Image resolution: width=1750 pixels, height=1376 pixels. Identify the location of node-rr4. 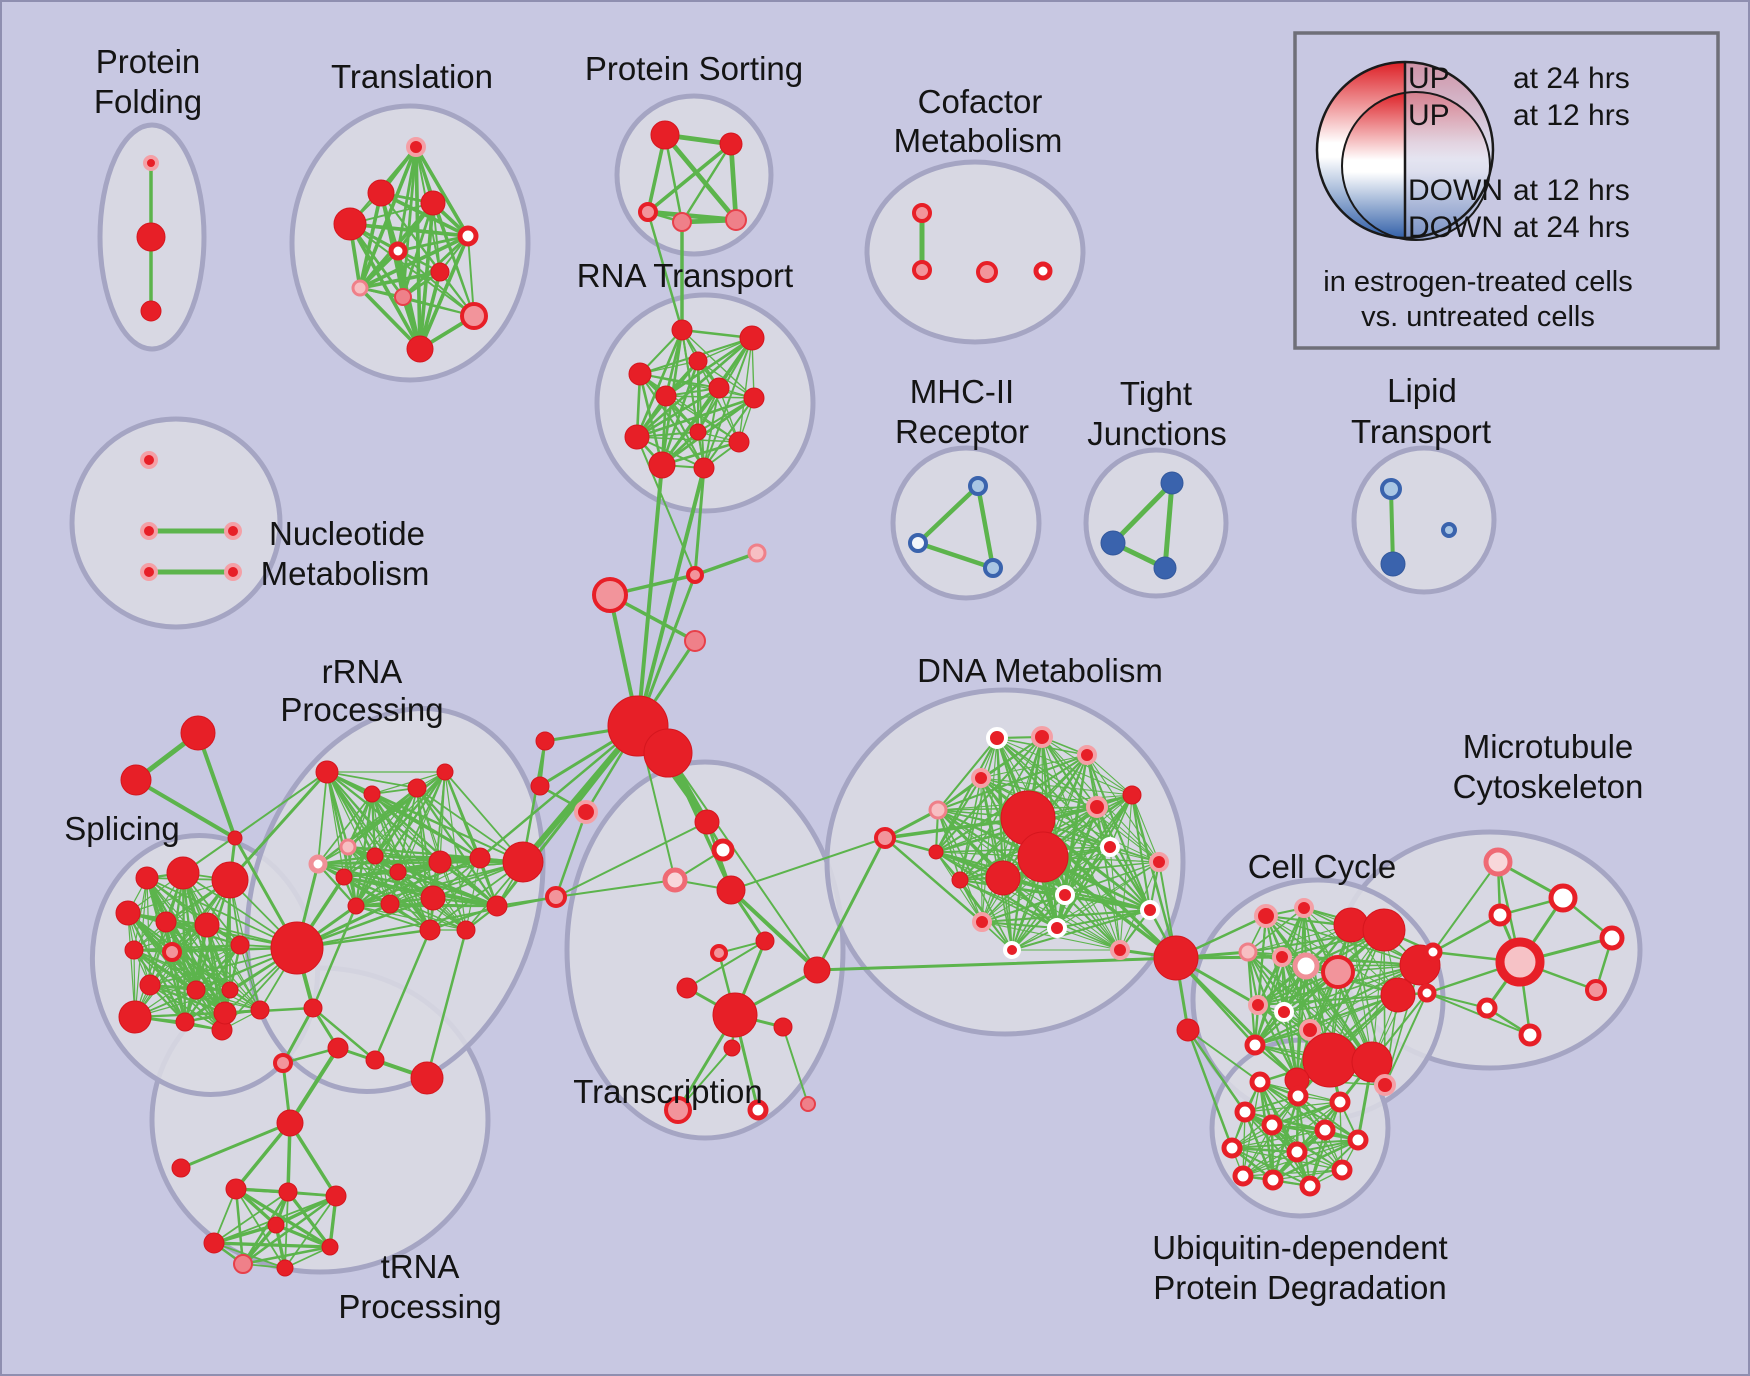
(445, 772).